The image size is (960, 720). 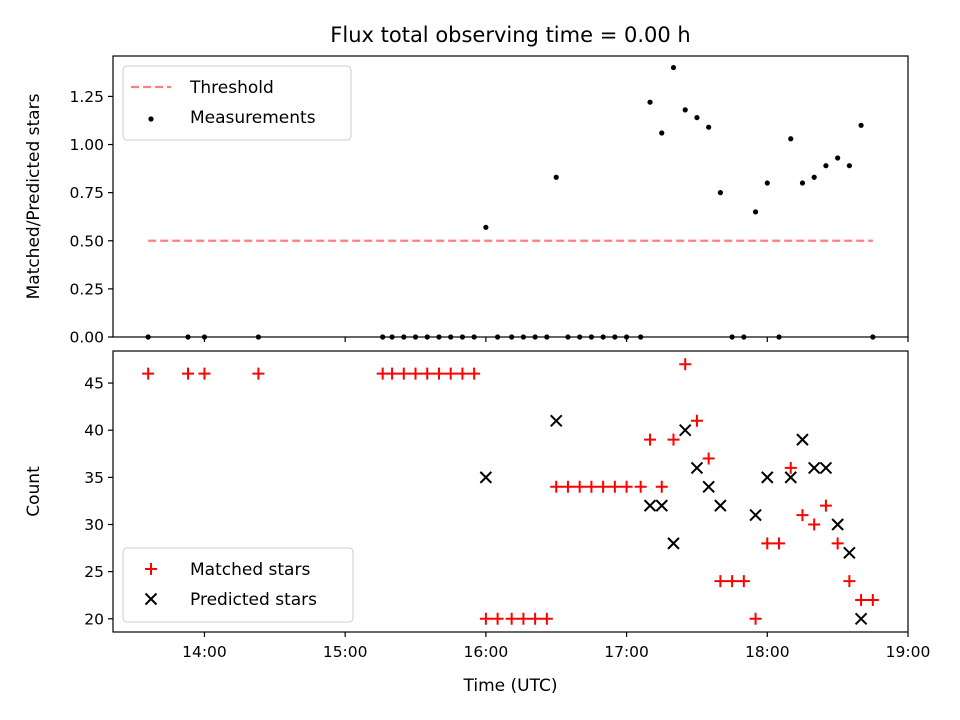 What do you see at coordinates (767, 652) in the screenshot?
I see `x-tick-label: 18:00` at bounding box center [767, 652].